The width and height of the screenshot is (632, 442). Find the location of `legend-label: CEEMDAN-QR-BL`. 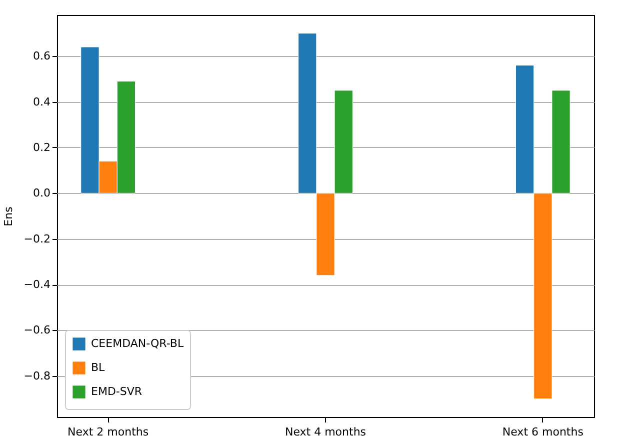

legend-label: CEEMDAN-QR-BL is located at coordinates (137, 343).